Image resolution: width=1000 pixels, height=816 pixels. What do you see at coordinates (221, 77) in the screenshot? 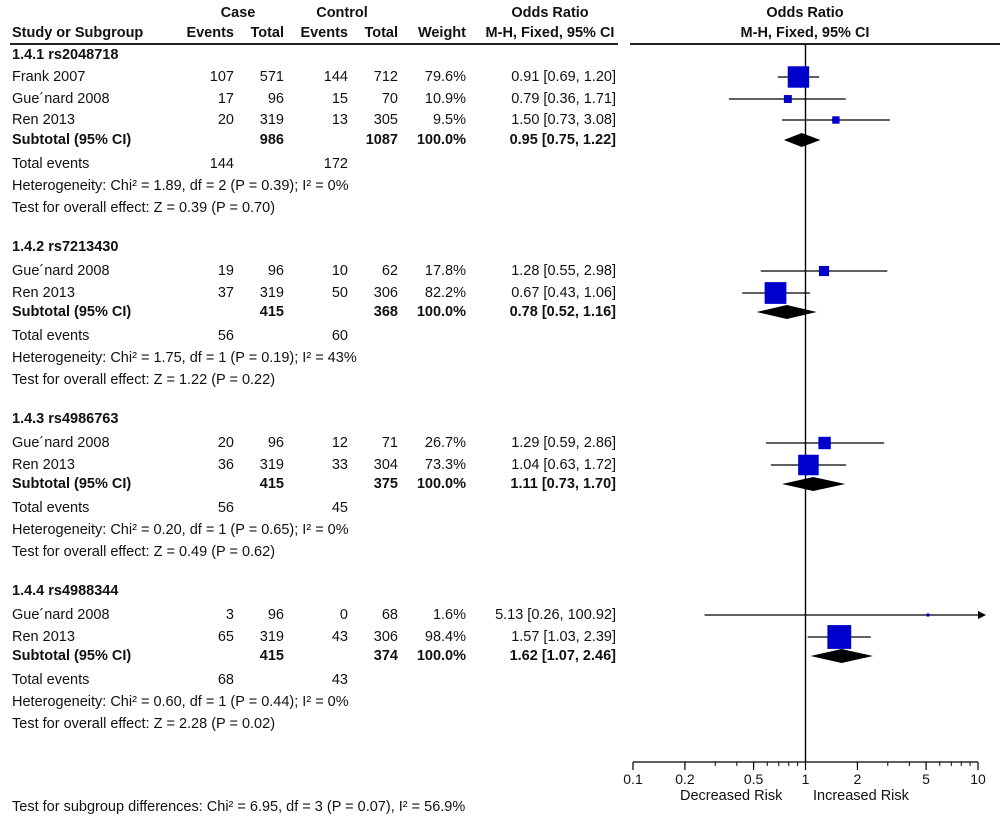
I see `case-events: 107` at bounding box center [221, 77].